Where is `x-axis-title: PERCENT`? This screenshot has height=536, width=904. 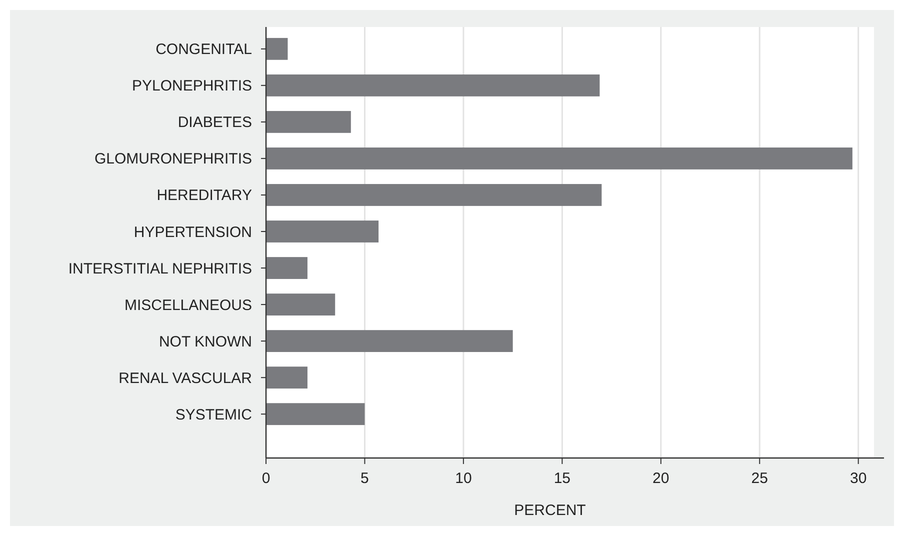 x-axis-title: PERCENT is located at coordinates (550, 510).